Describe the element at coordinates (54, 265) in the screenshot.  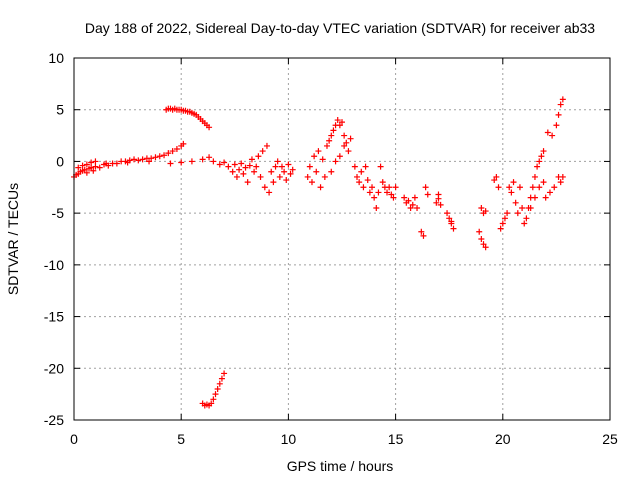
I see `y-tick-label: -10` at that location.